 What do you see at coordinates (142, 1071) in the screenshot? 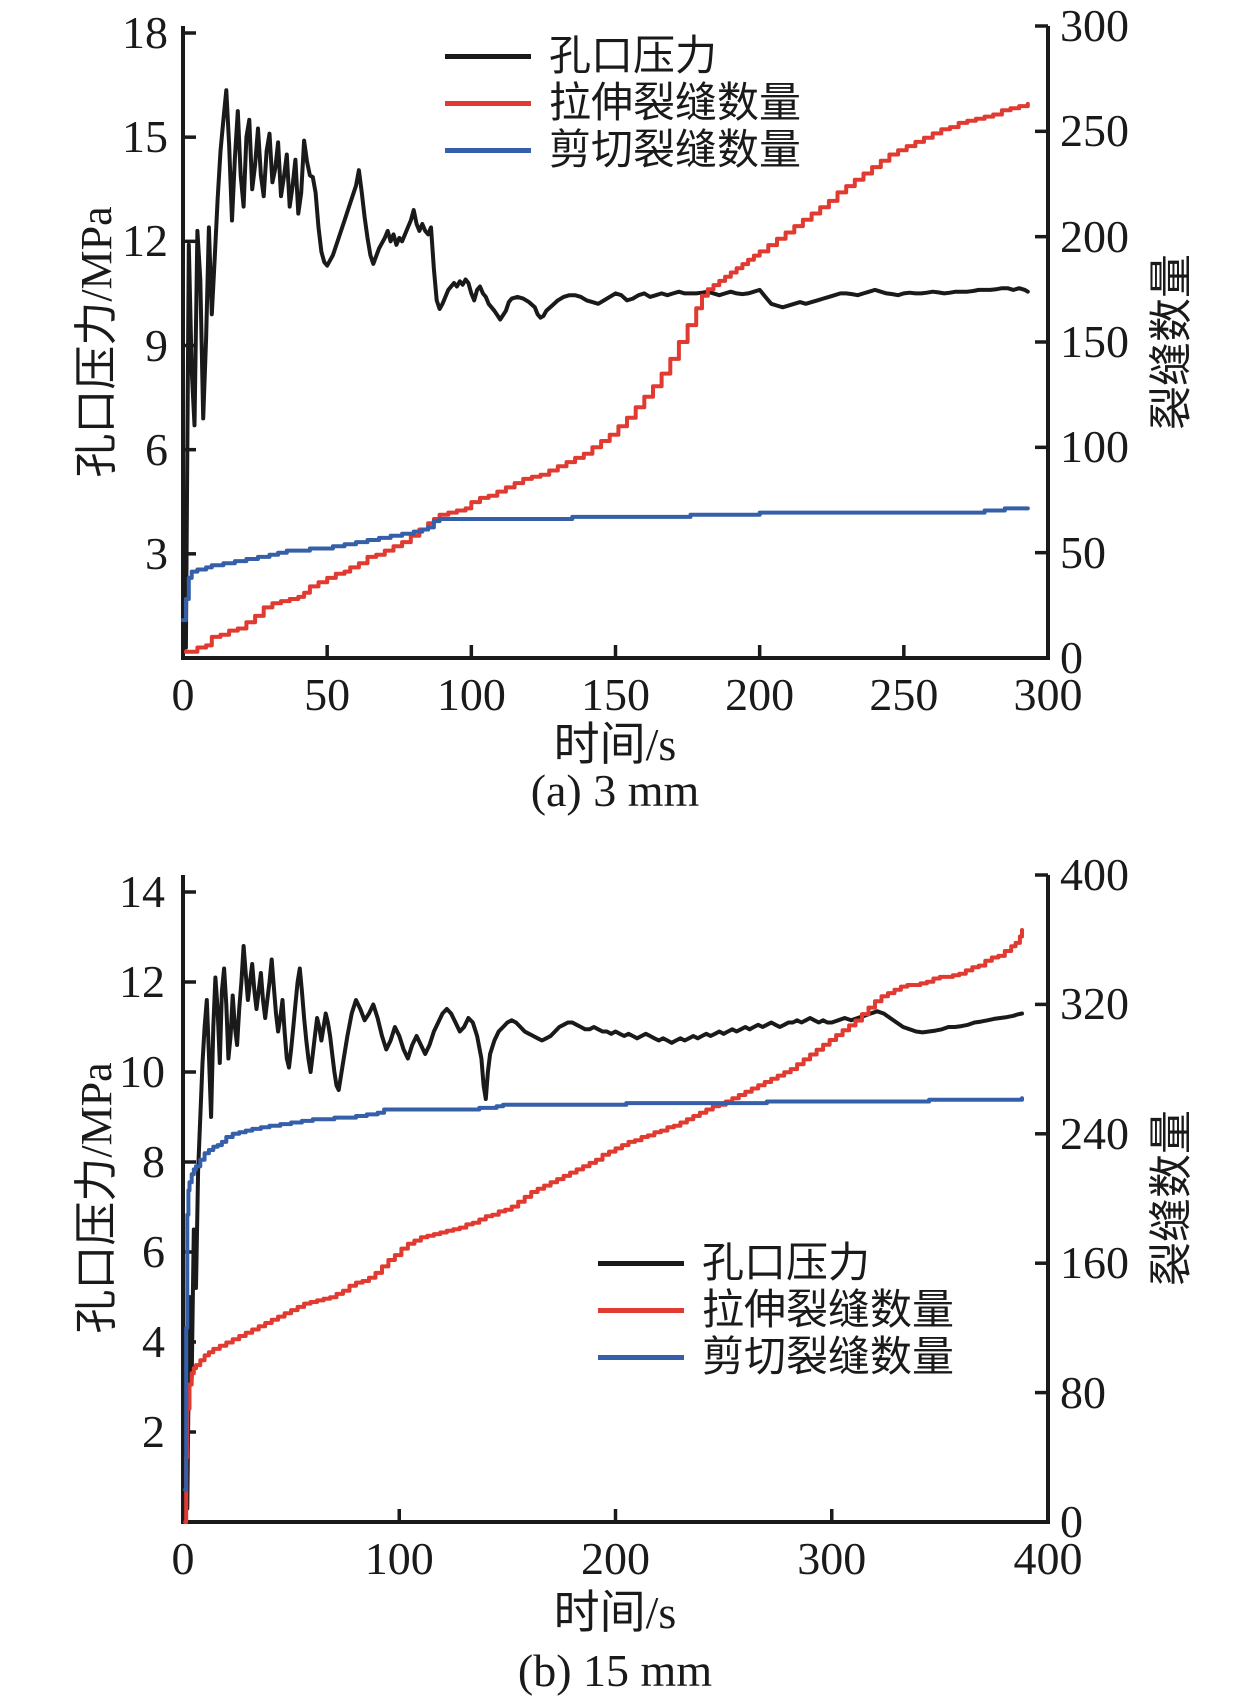
I see `chart-b-left-tick-label: 10` at bounding box center [142, 1071].